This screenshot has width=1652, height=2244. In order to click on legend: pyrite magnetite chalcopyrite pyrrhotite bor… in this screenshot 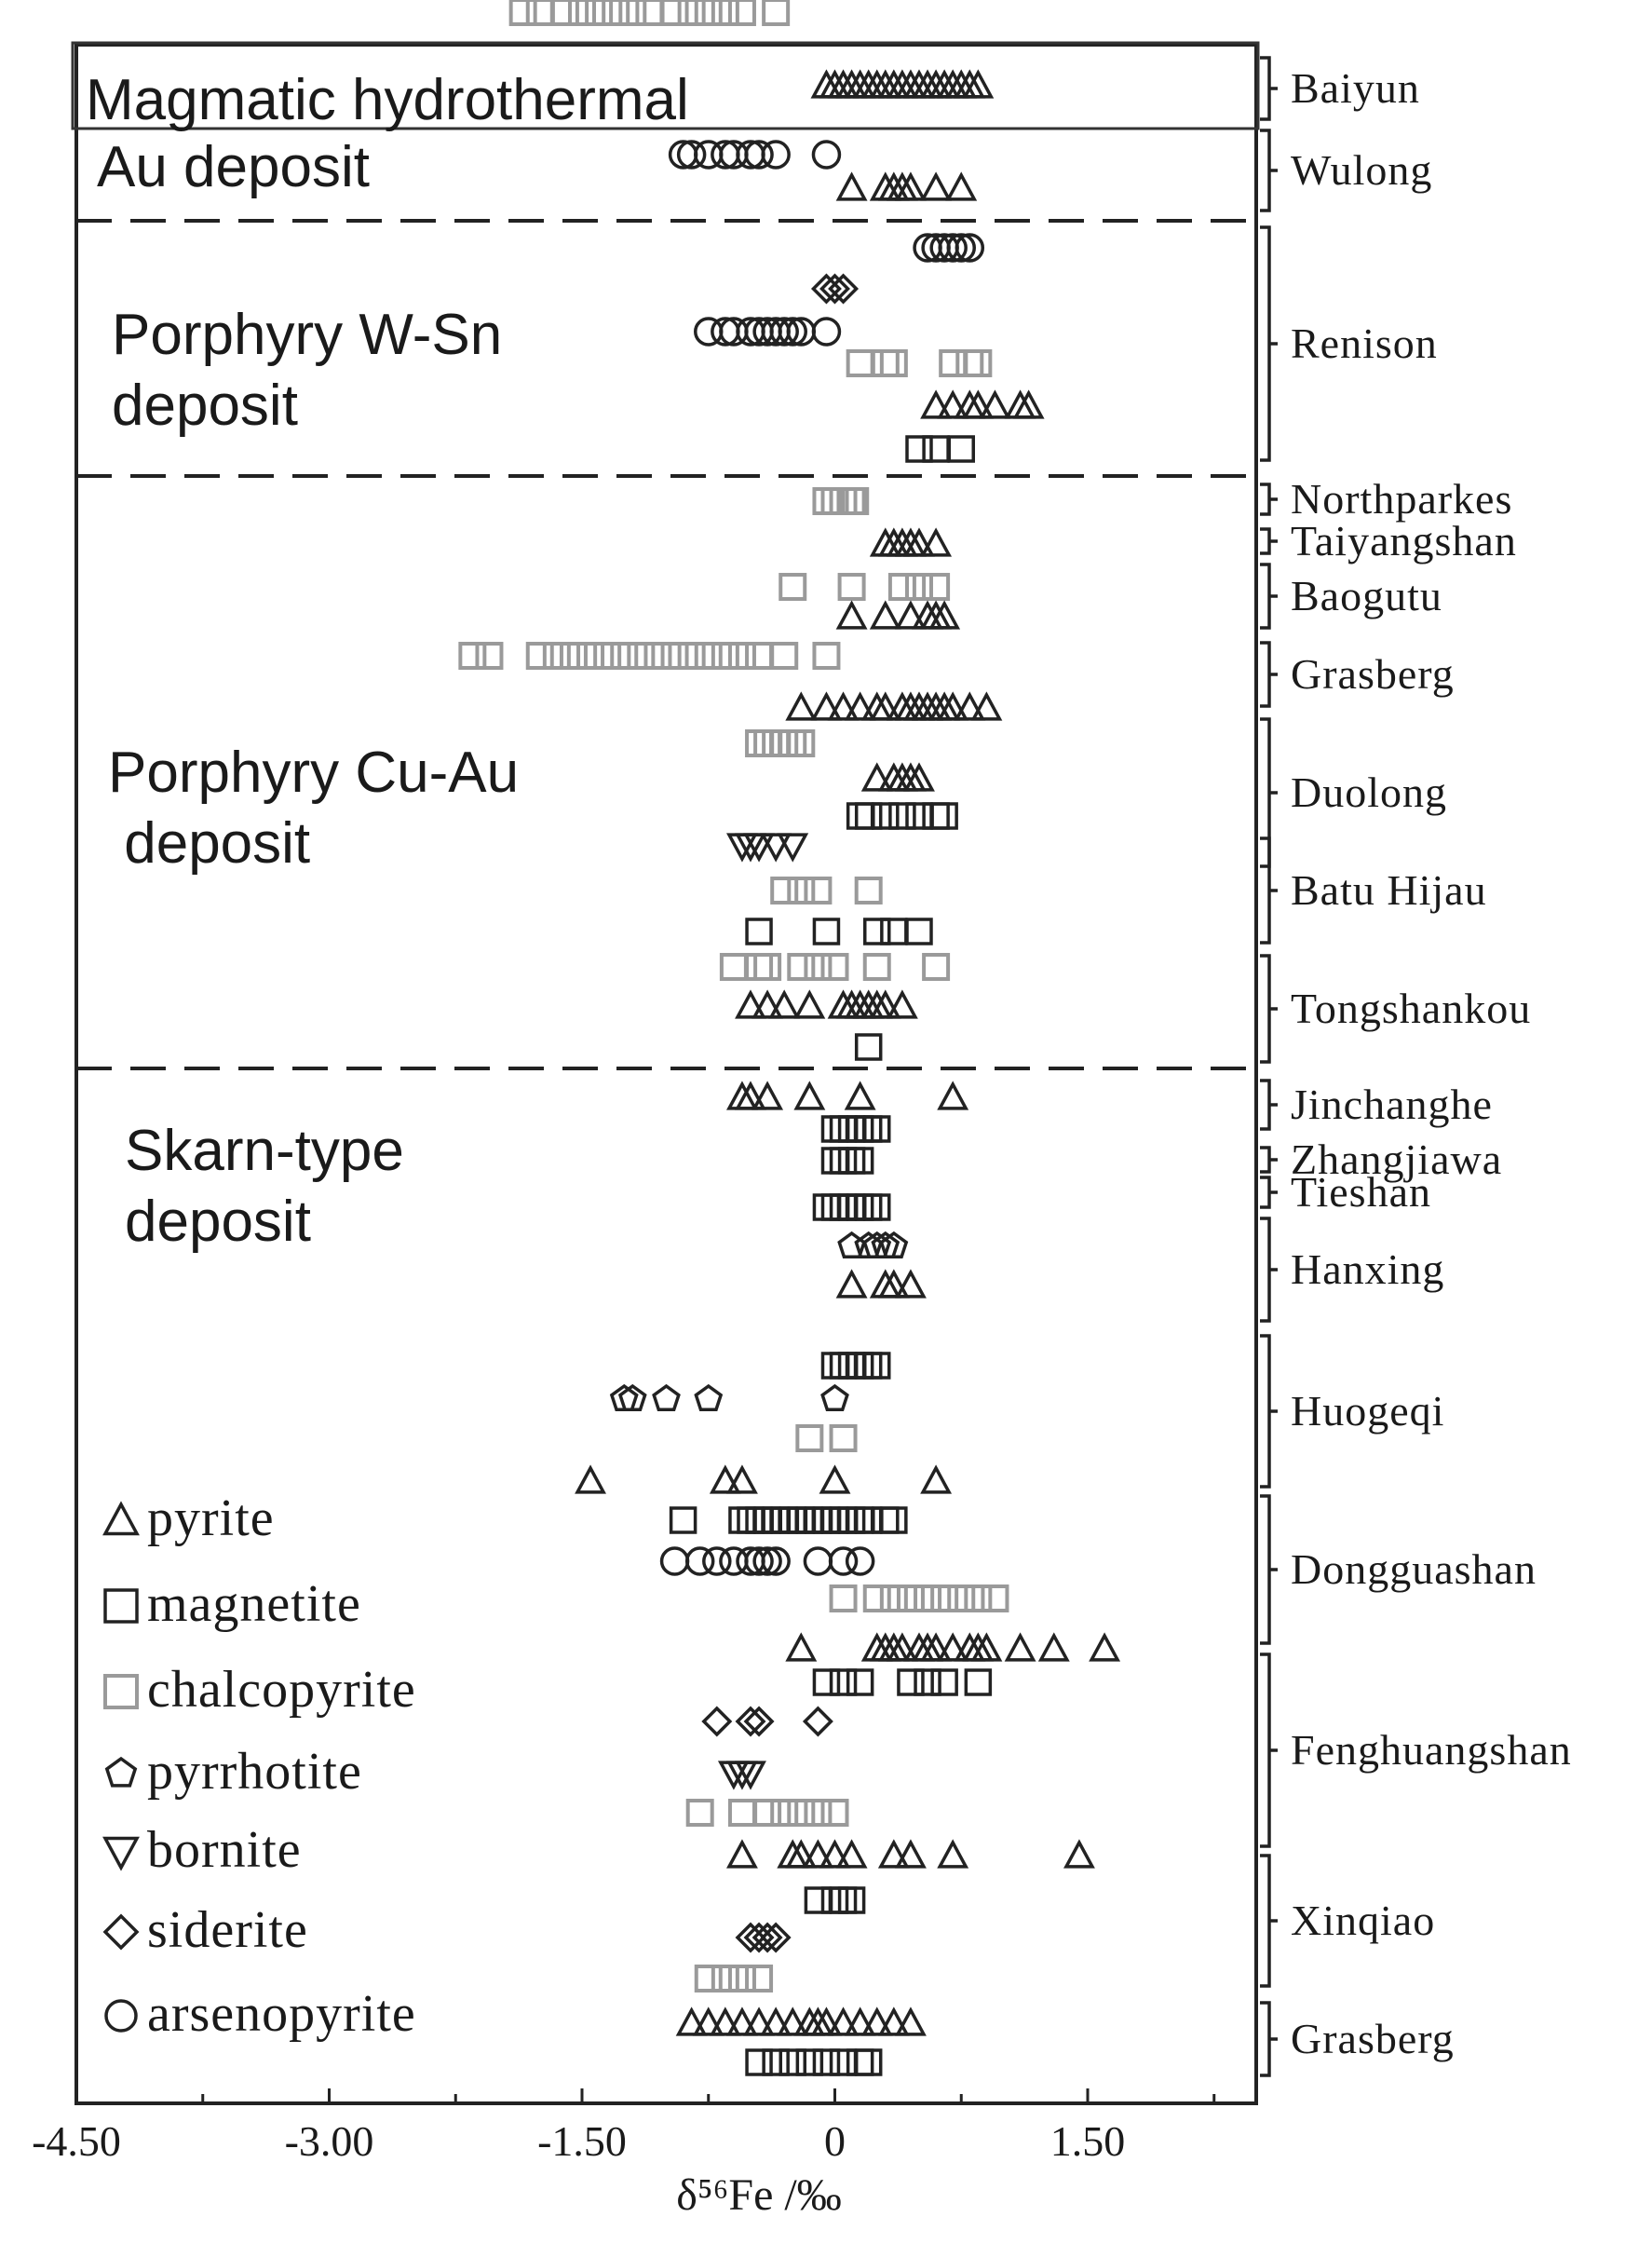, I will do `click(259, 1766)`.